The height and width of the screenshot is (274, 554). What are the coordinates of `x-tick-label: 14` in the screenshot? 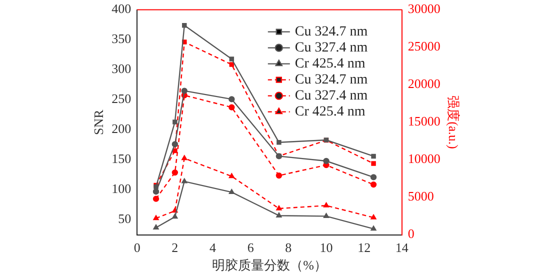 It's located at (402, 248).